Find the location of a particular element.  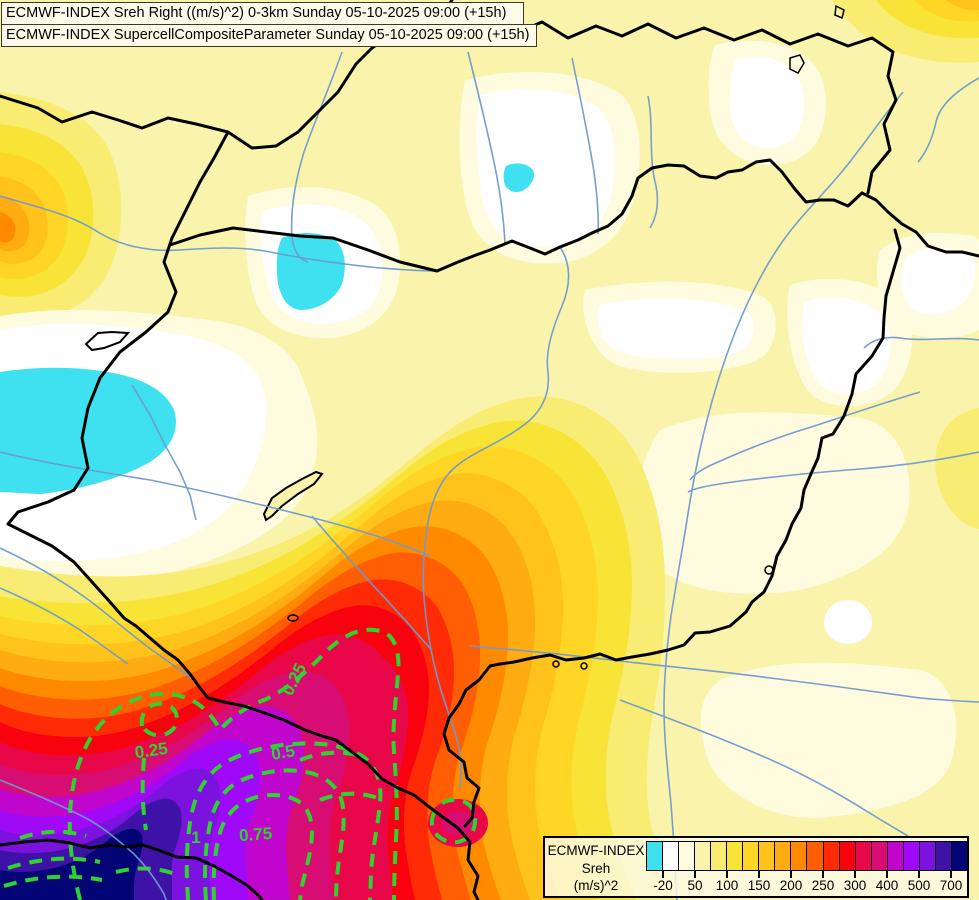

legend-tick-label: 150 is located at coordinates (759, 885).